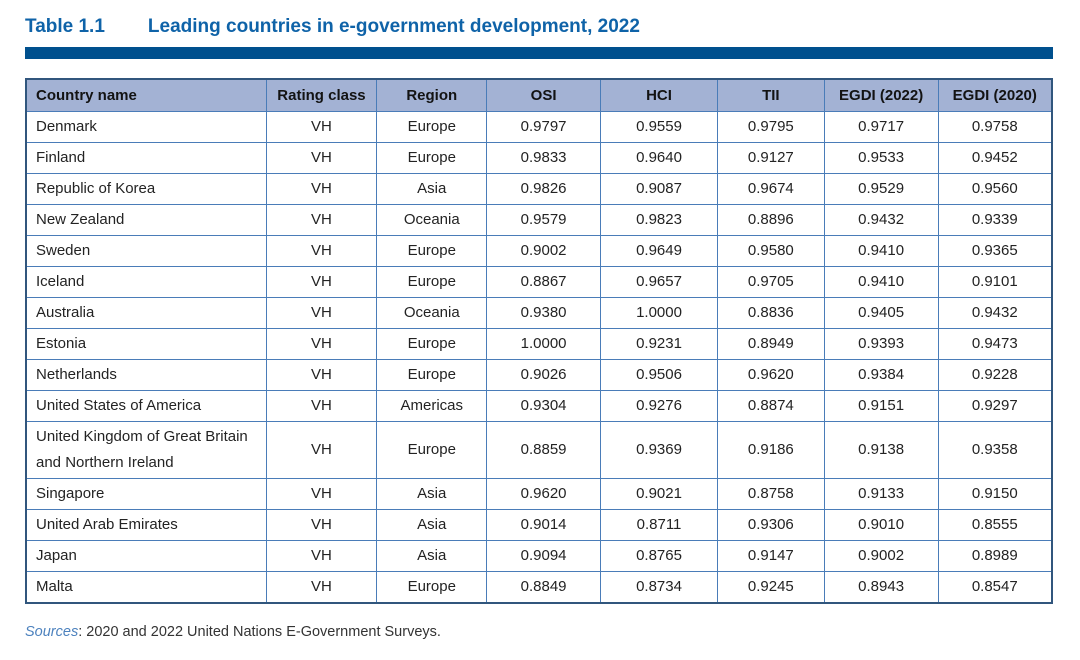  I want to click on table-cell-egdi2020: 0.9560, so click(995, 188).